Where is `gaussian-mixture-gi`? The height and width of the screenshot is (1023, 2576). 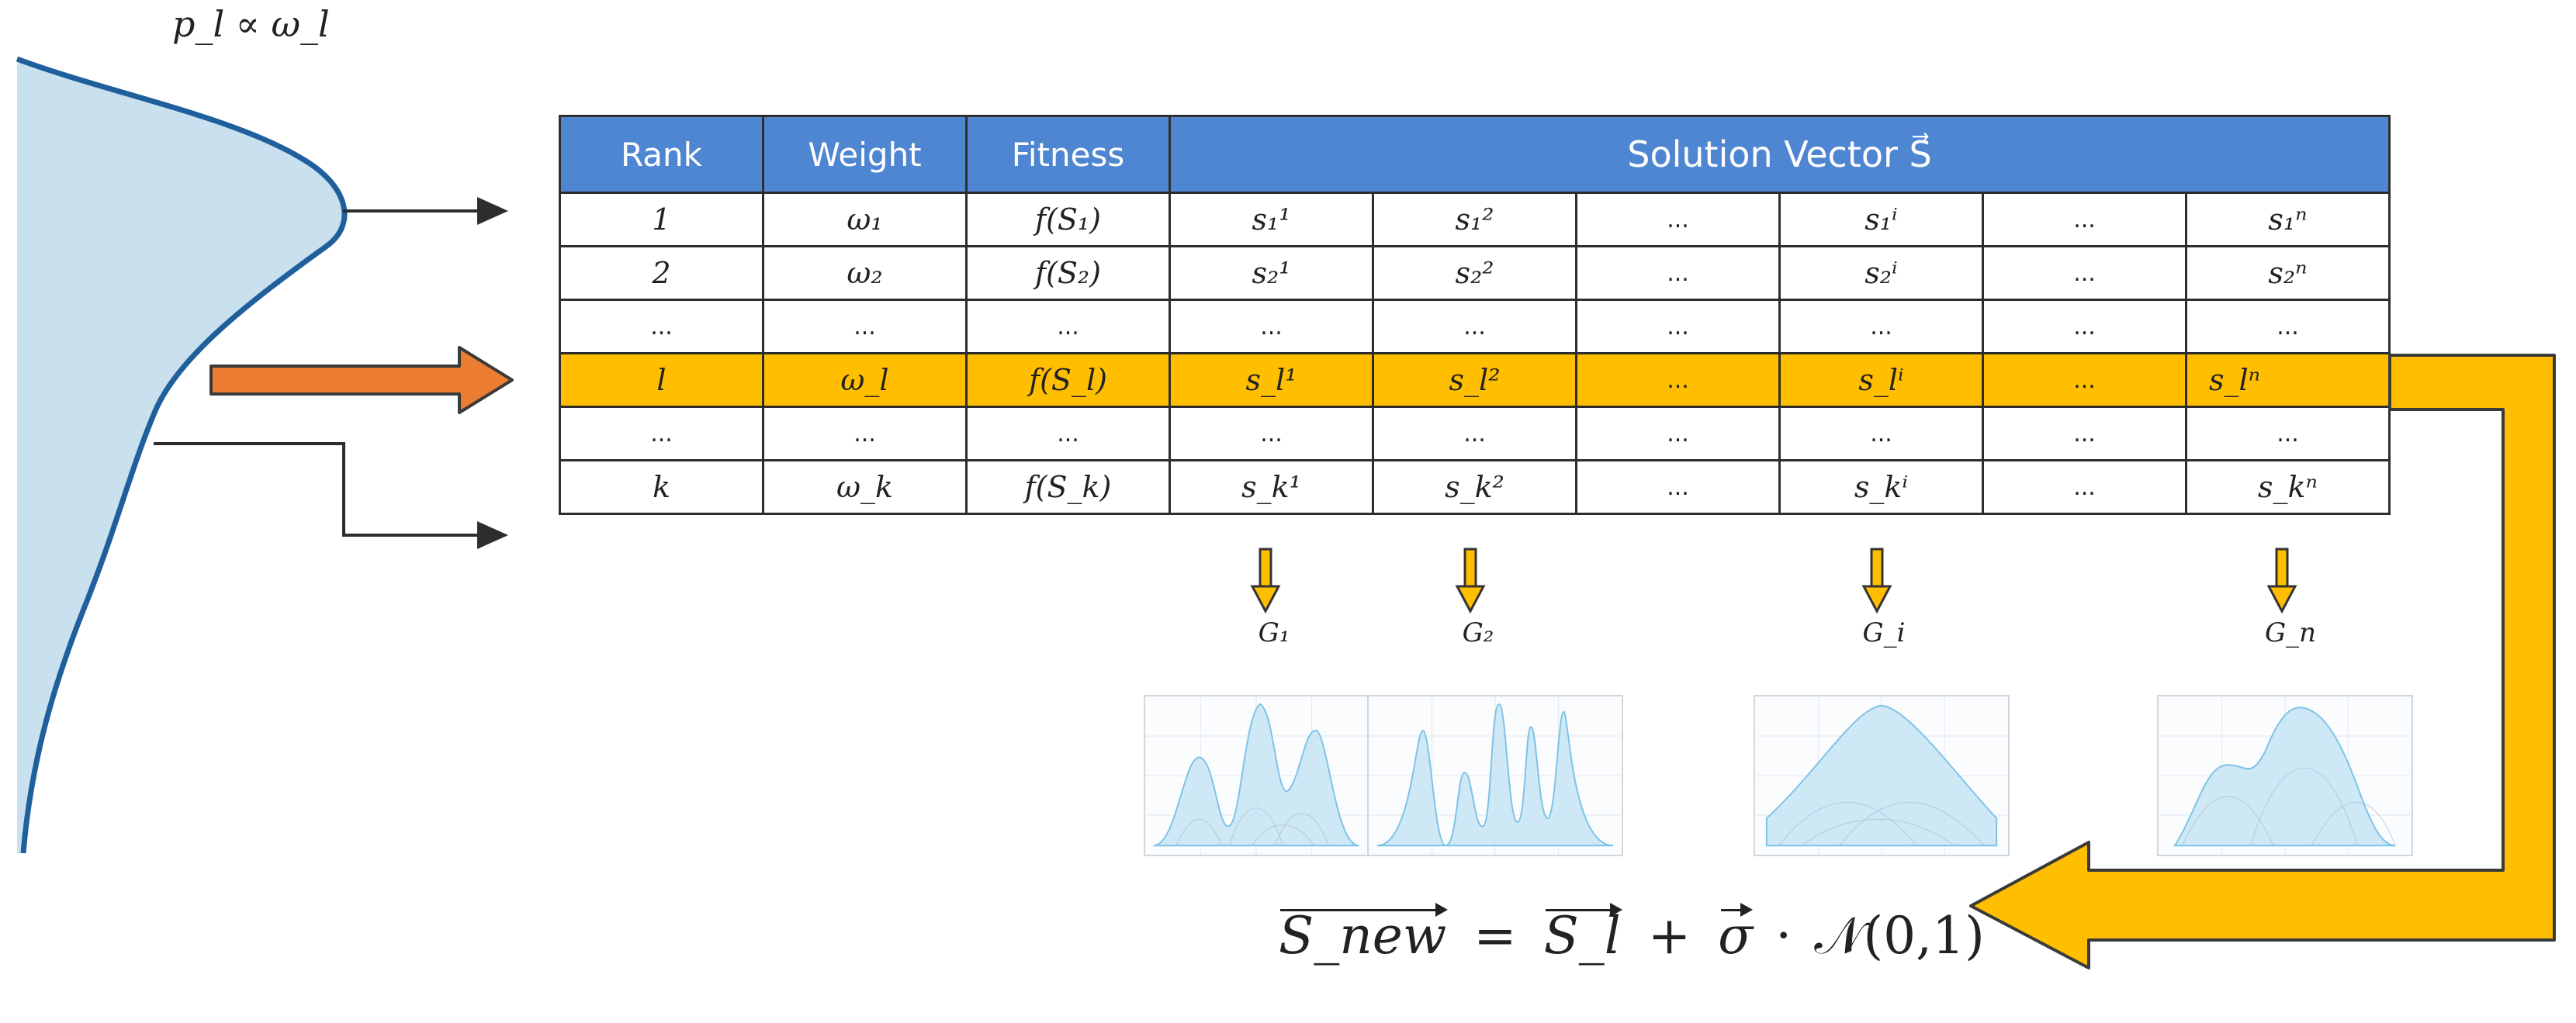
gaussian-mixture-gi is located at coordinates (1882, 775).